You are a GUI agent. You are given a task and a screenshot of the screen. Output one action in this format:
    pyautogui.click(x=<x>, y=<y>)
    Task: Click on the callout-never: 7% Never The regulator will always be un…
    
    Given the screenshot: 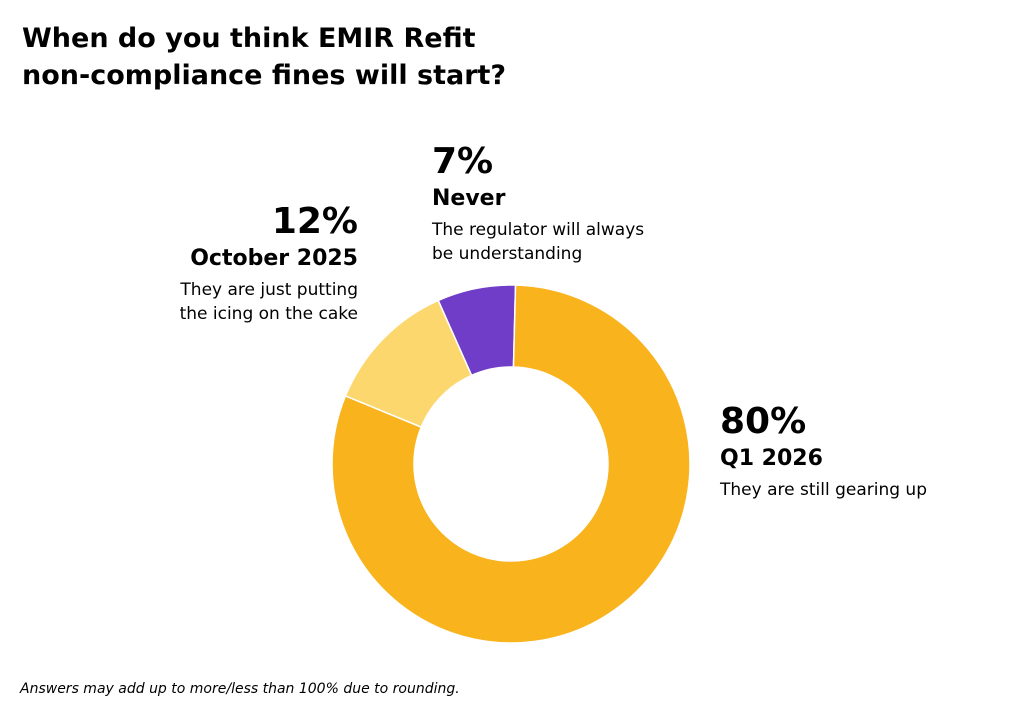 What is the action you would take?
    pyautogui.click(x=538, y=203)
    